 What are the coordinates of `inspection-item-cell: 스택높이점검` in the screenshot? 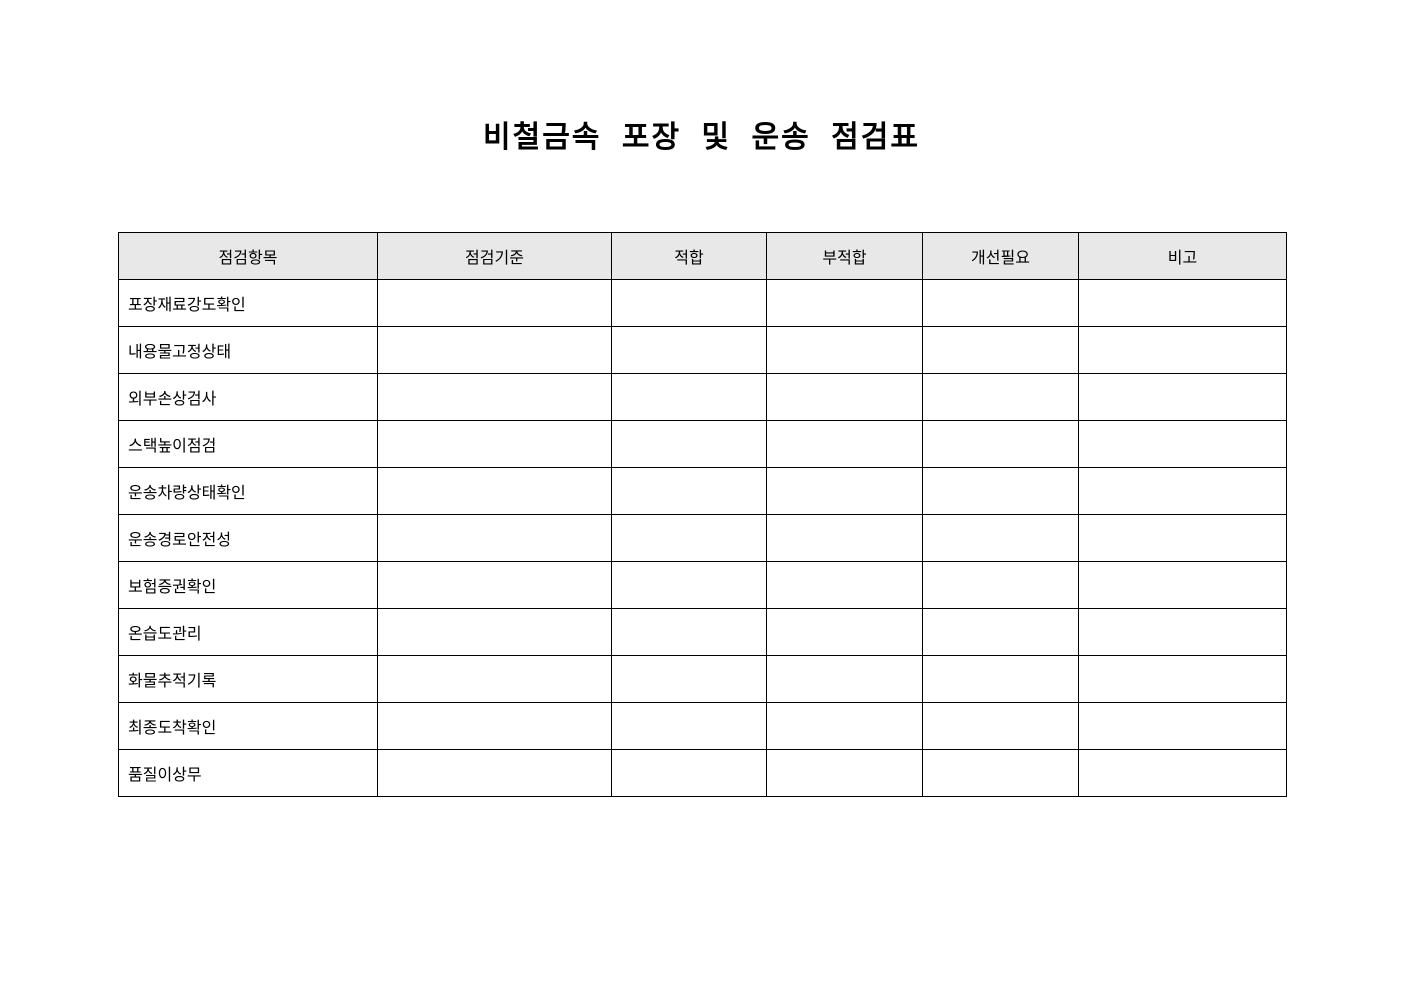 It's located at (248, 444).